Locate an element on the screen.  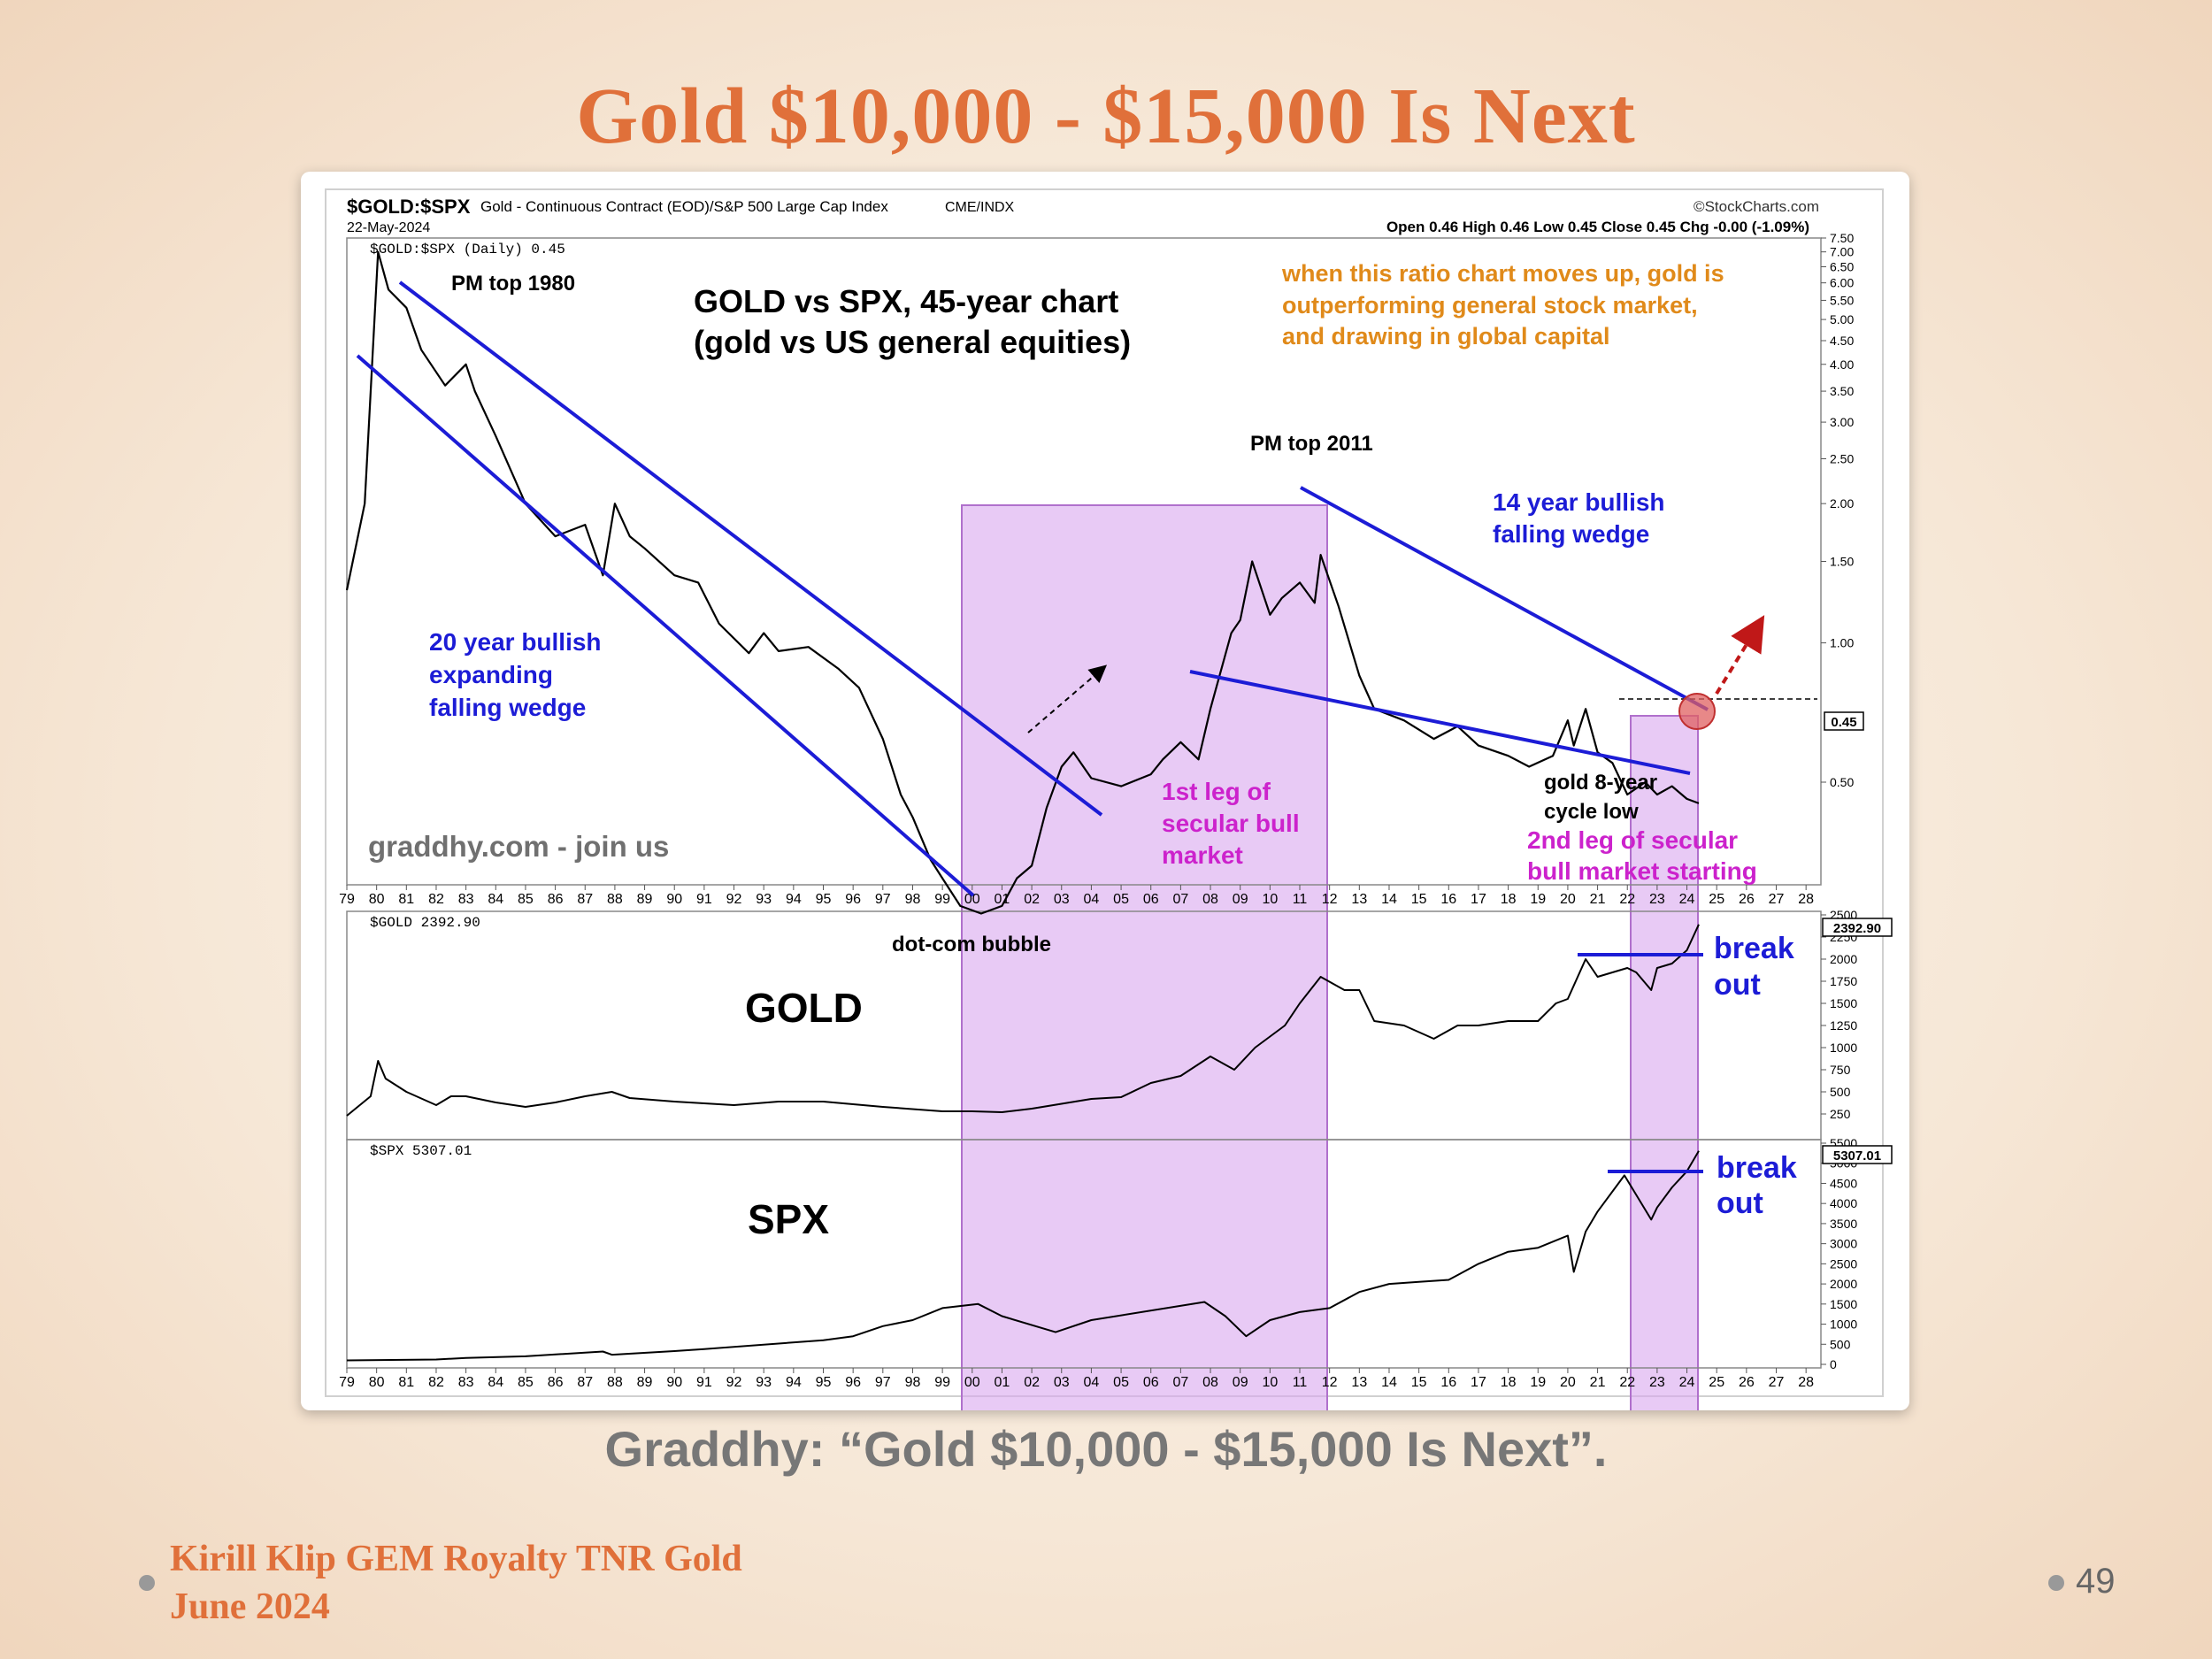
y-tick-label: 0.50 is located at coordinates (1842, 782).